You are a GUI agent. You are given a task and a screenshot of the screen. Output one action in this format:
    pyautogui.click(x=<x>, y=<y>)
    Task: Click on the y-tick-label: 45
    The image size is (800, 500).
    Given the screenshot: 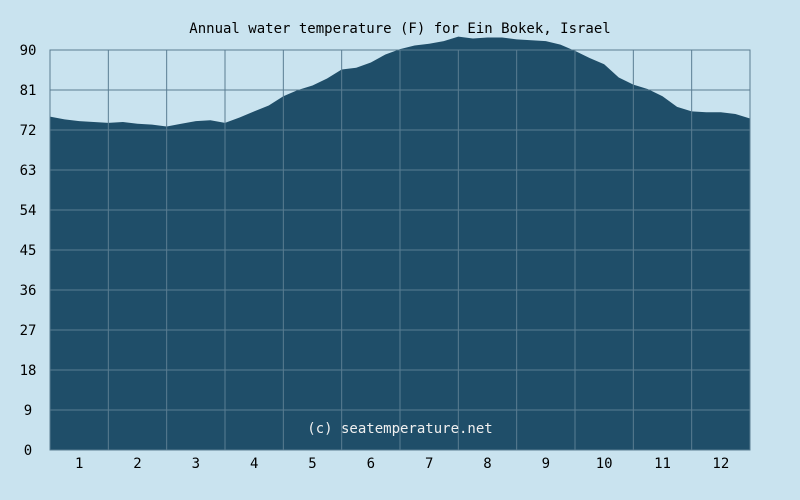 What is the action you would take?
    pyautogui.click(x=28, y=251)
    